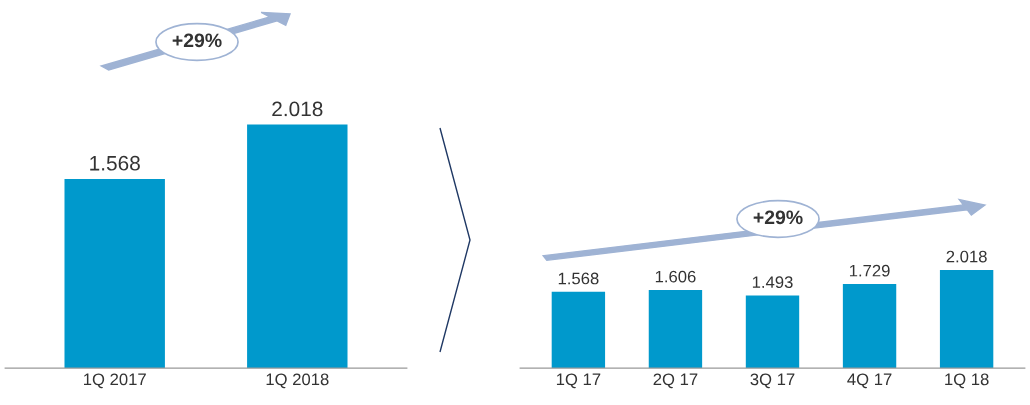 This screenshot has height=405, width=1030. Describe the element at coordinates (772, 282) in the screenshot. I see `data-label: 1.493` at that location.